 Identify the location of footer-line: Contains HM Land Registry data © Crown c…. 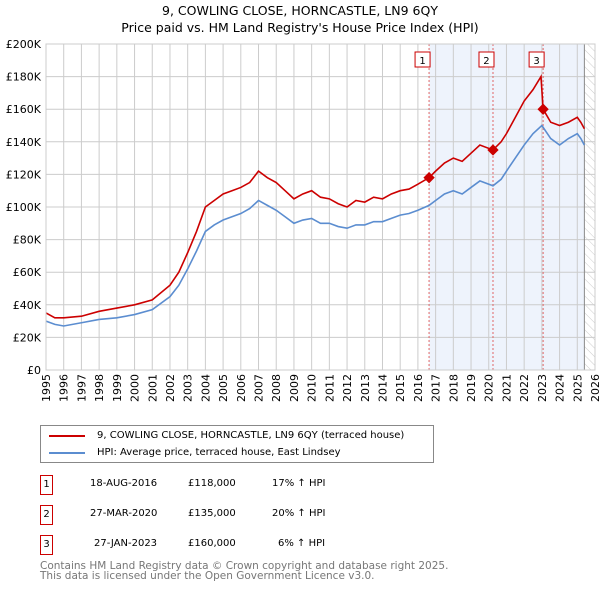
(244, 566).